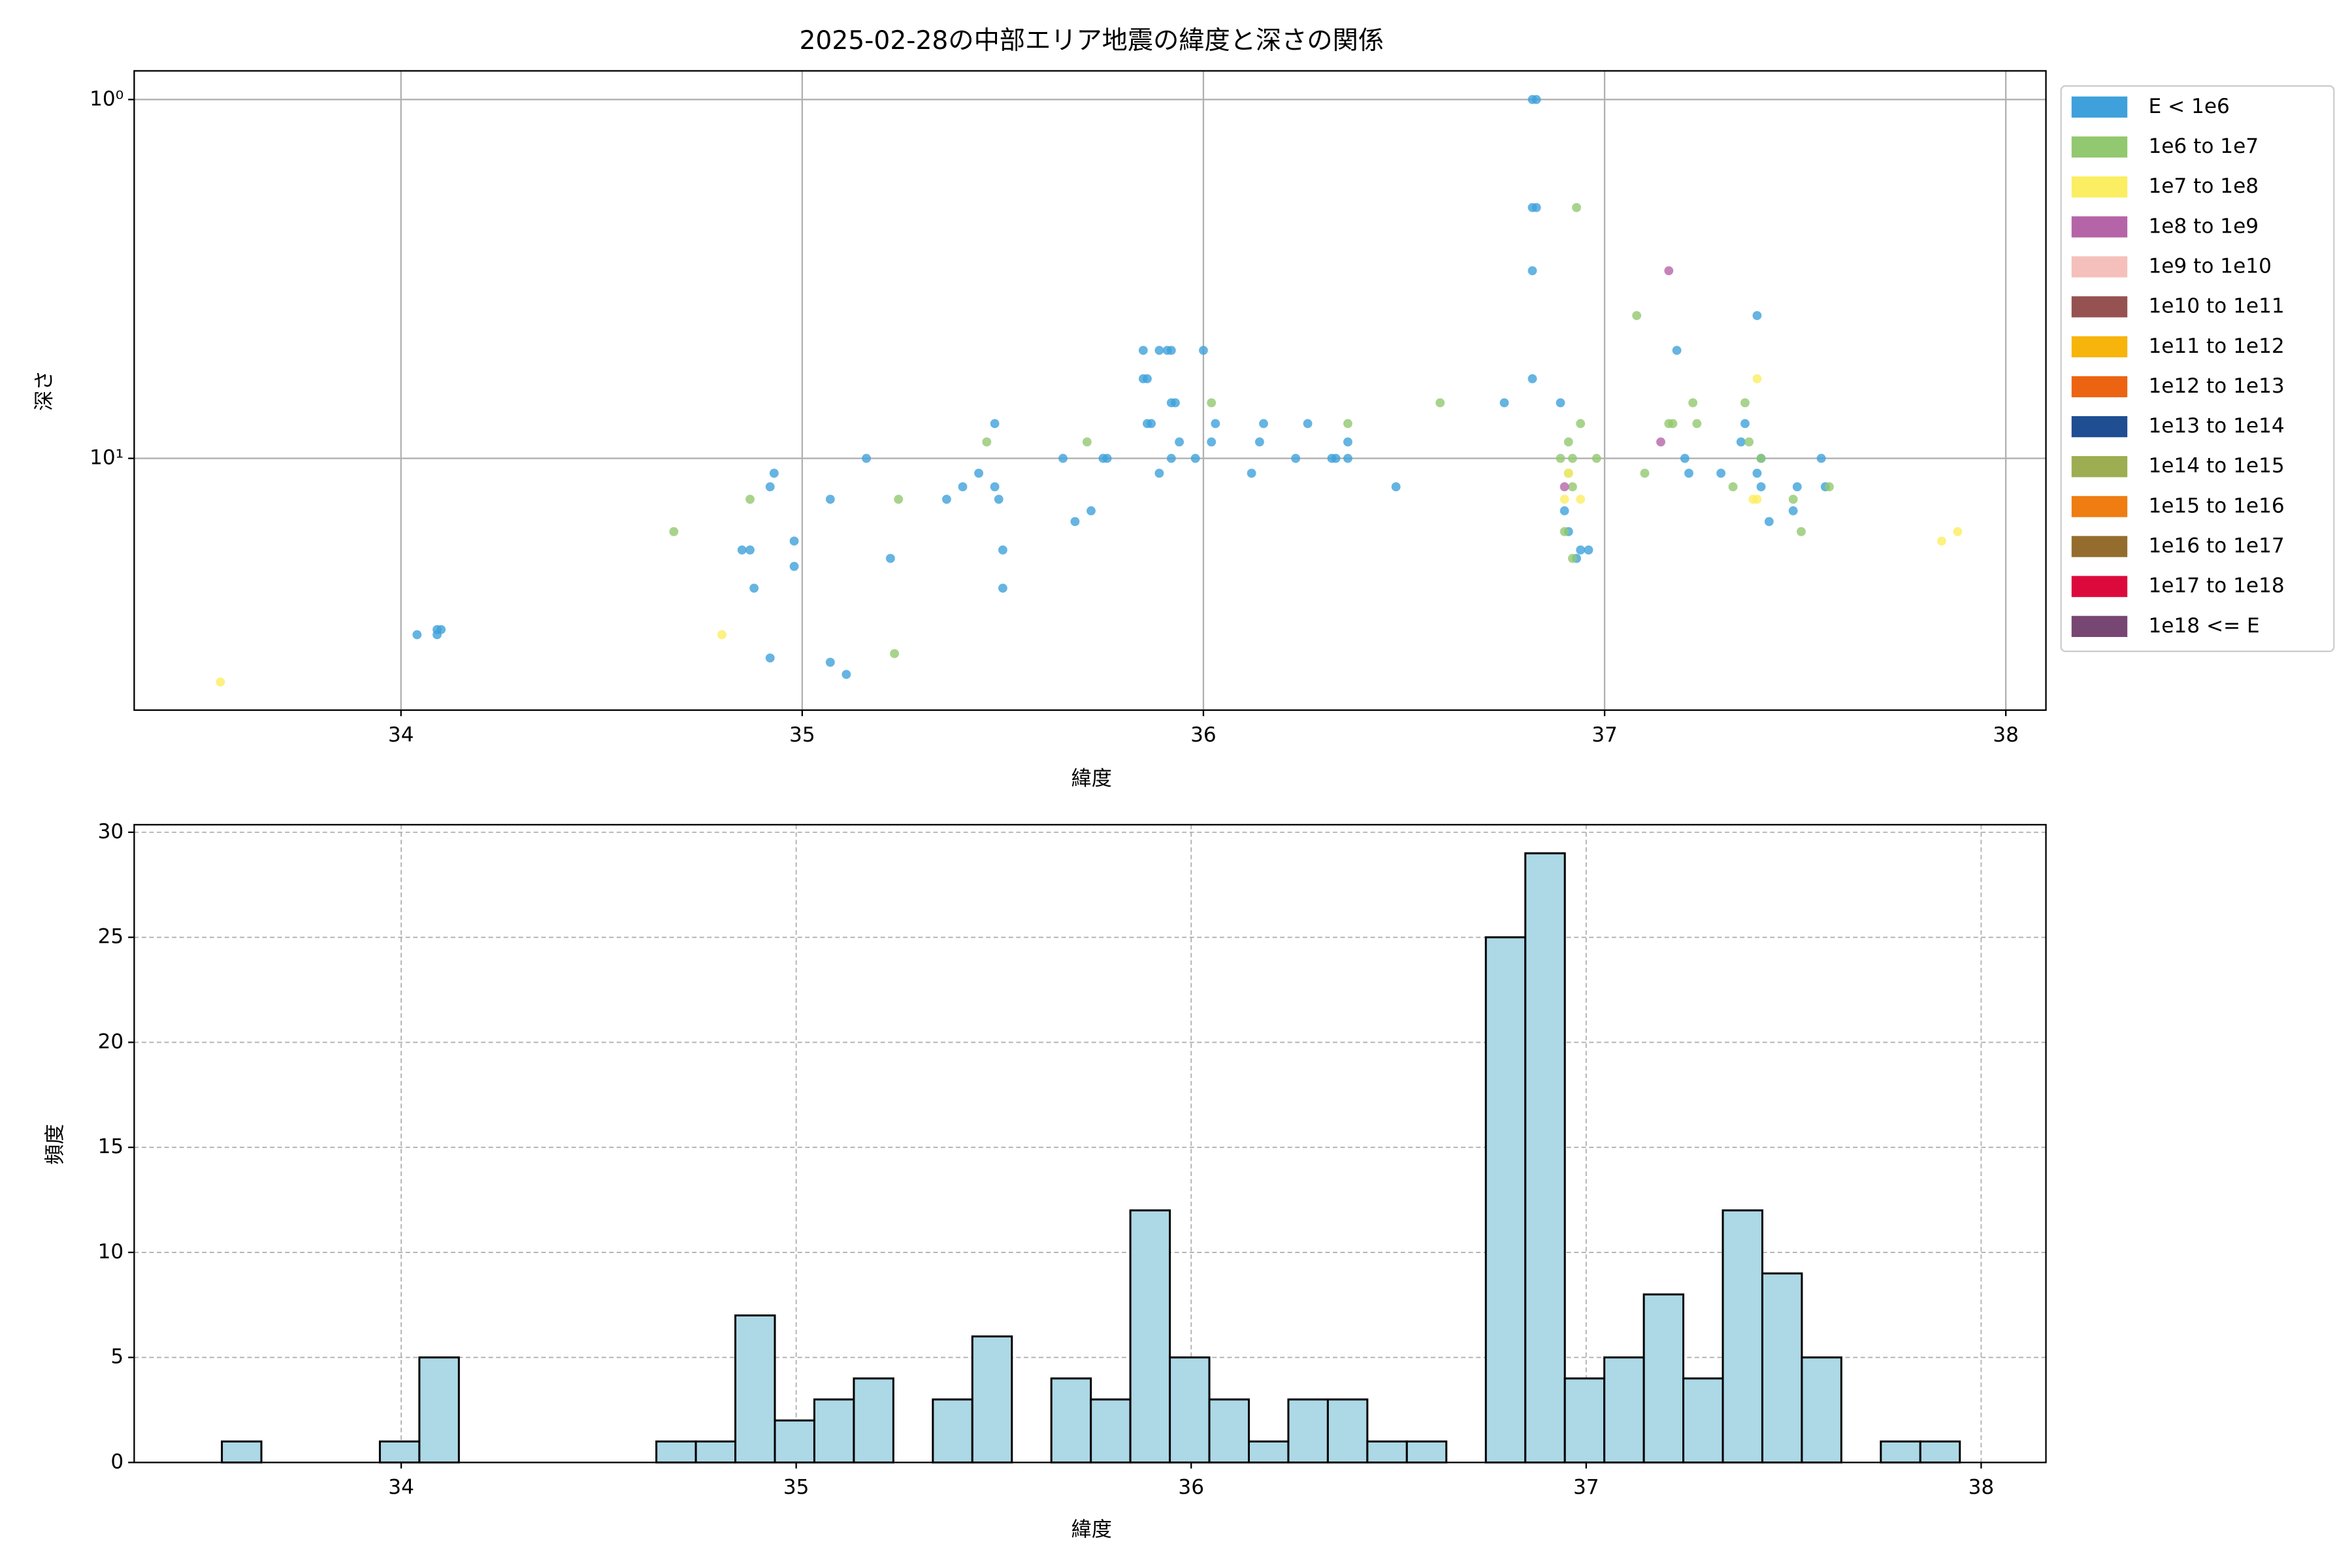  What do you see at coordinates (116, 1461) in the screenshot?
I see `y-tick-label: 0` at bounding box center [116, 1461].